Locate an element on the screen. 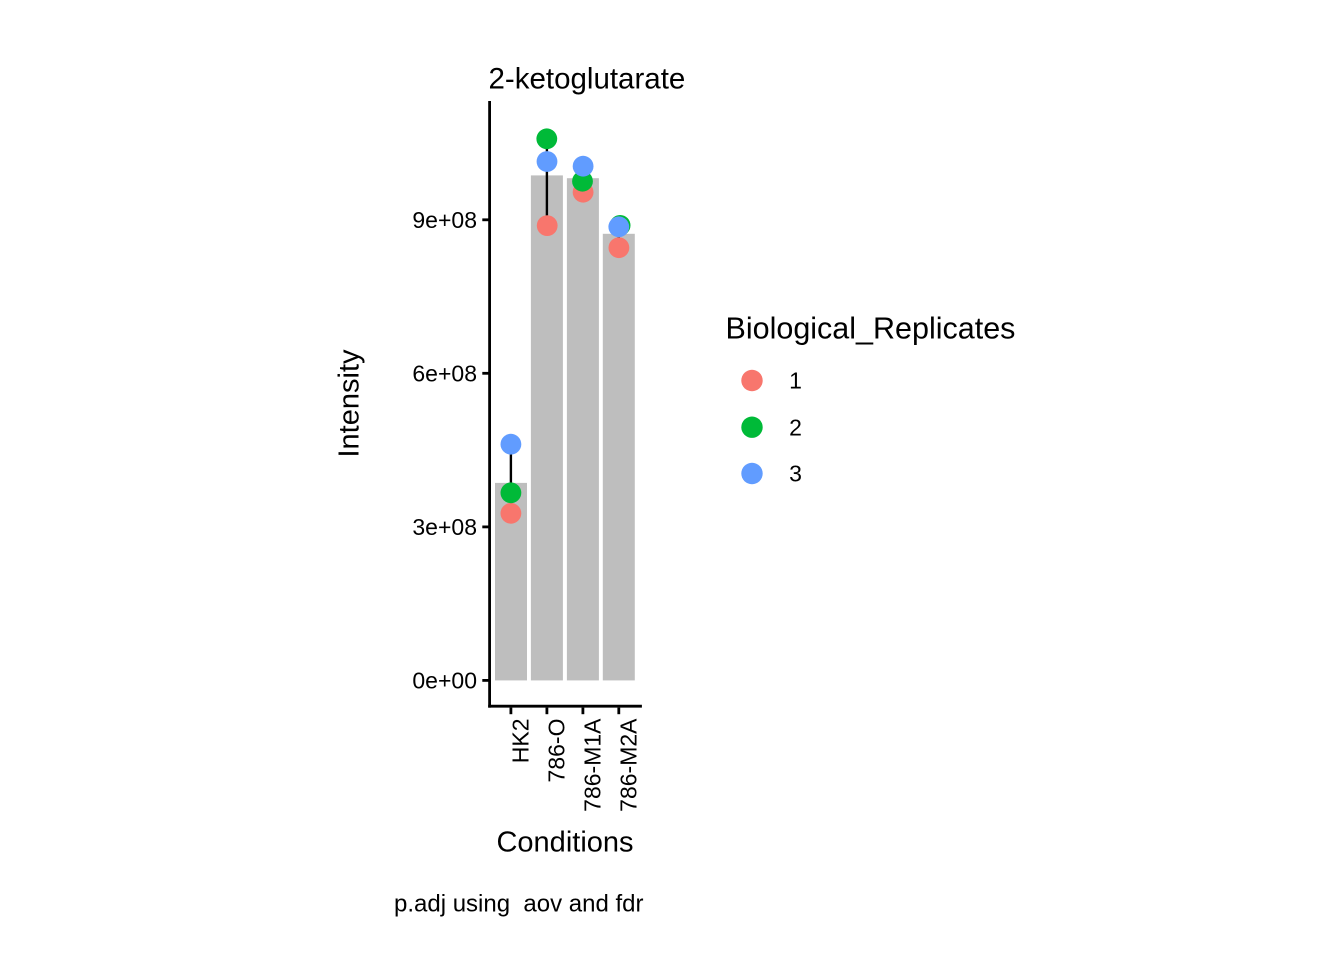 This screenshot has height=960, width=1344. svg-text: Biological_Replicates is located at coordinates (871, 329).